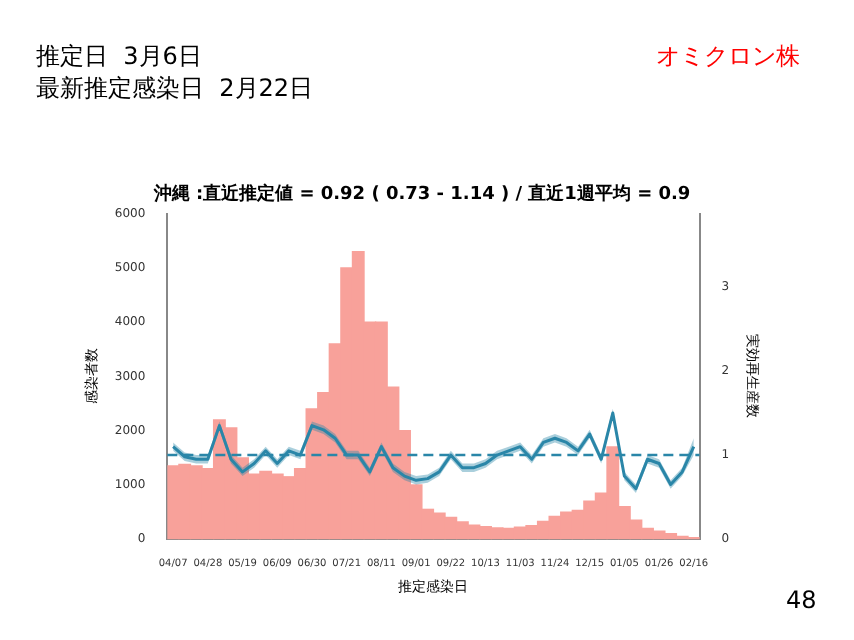 Image resolution: width=854 pixels, height=640 pixels. Describe the element at coordinates (421, 194) in the screenshot. I see `chart-title: 沖縄 :直近推定値 = 0.92 ( 0.73 - 1.14 ) / 直近1週平均 = 0.9` at that location.